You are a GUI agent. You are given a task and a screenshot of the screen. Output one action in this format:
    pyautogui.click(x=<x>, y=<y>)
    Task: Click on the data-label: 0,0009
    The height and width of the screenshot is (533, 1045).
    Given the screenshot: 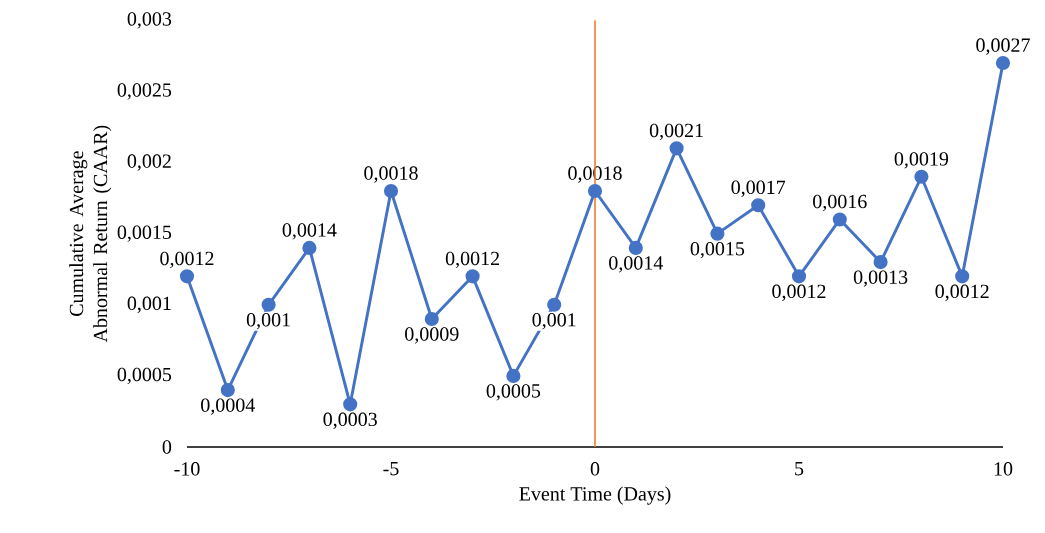 What is the action you would take?
    pyautogui.click(x=432, y=335)
    